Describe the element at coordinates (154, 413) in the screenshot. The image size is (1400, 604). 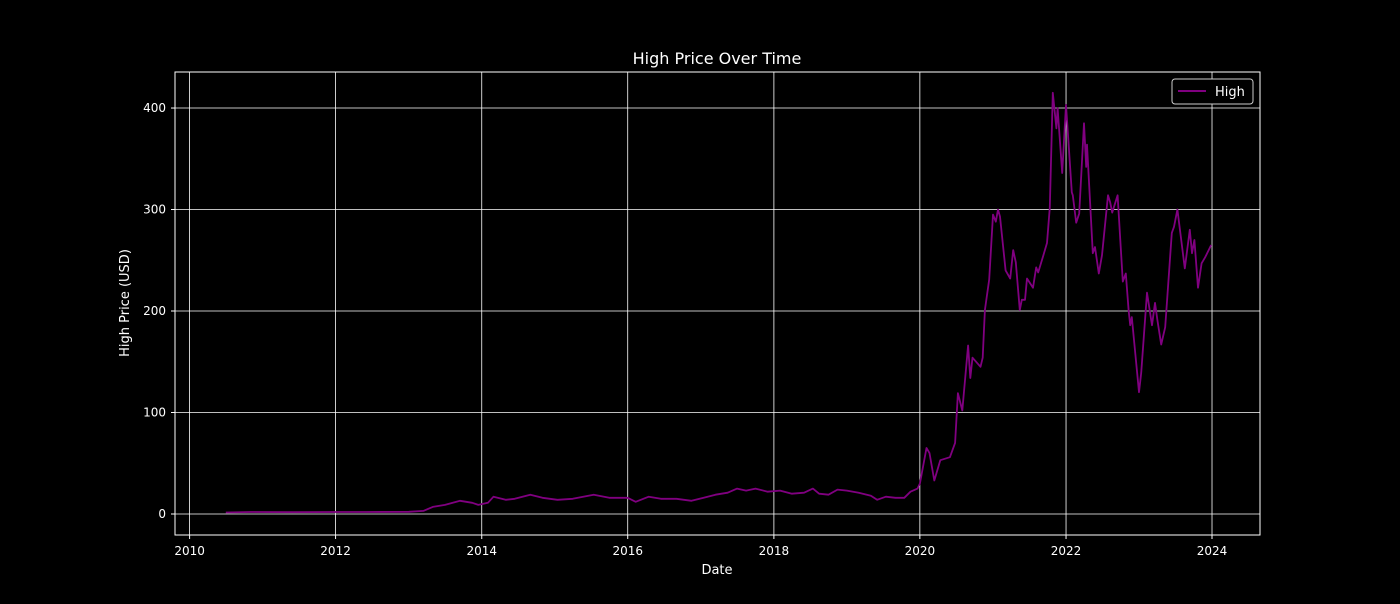
I see `y-tick-label: 100` at that location.